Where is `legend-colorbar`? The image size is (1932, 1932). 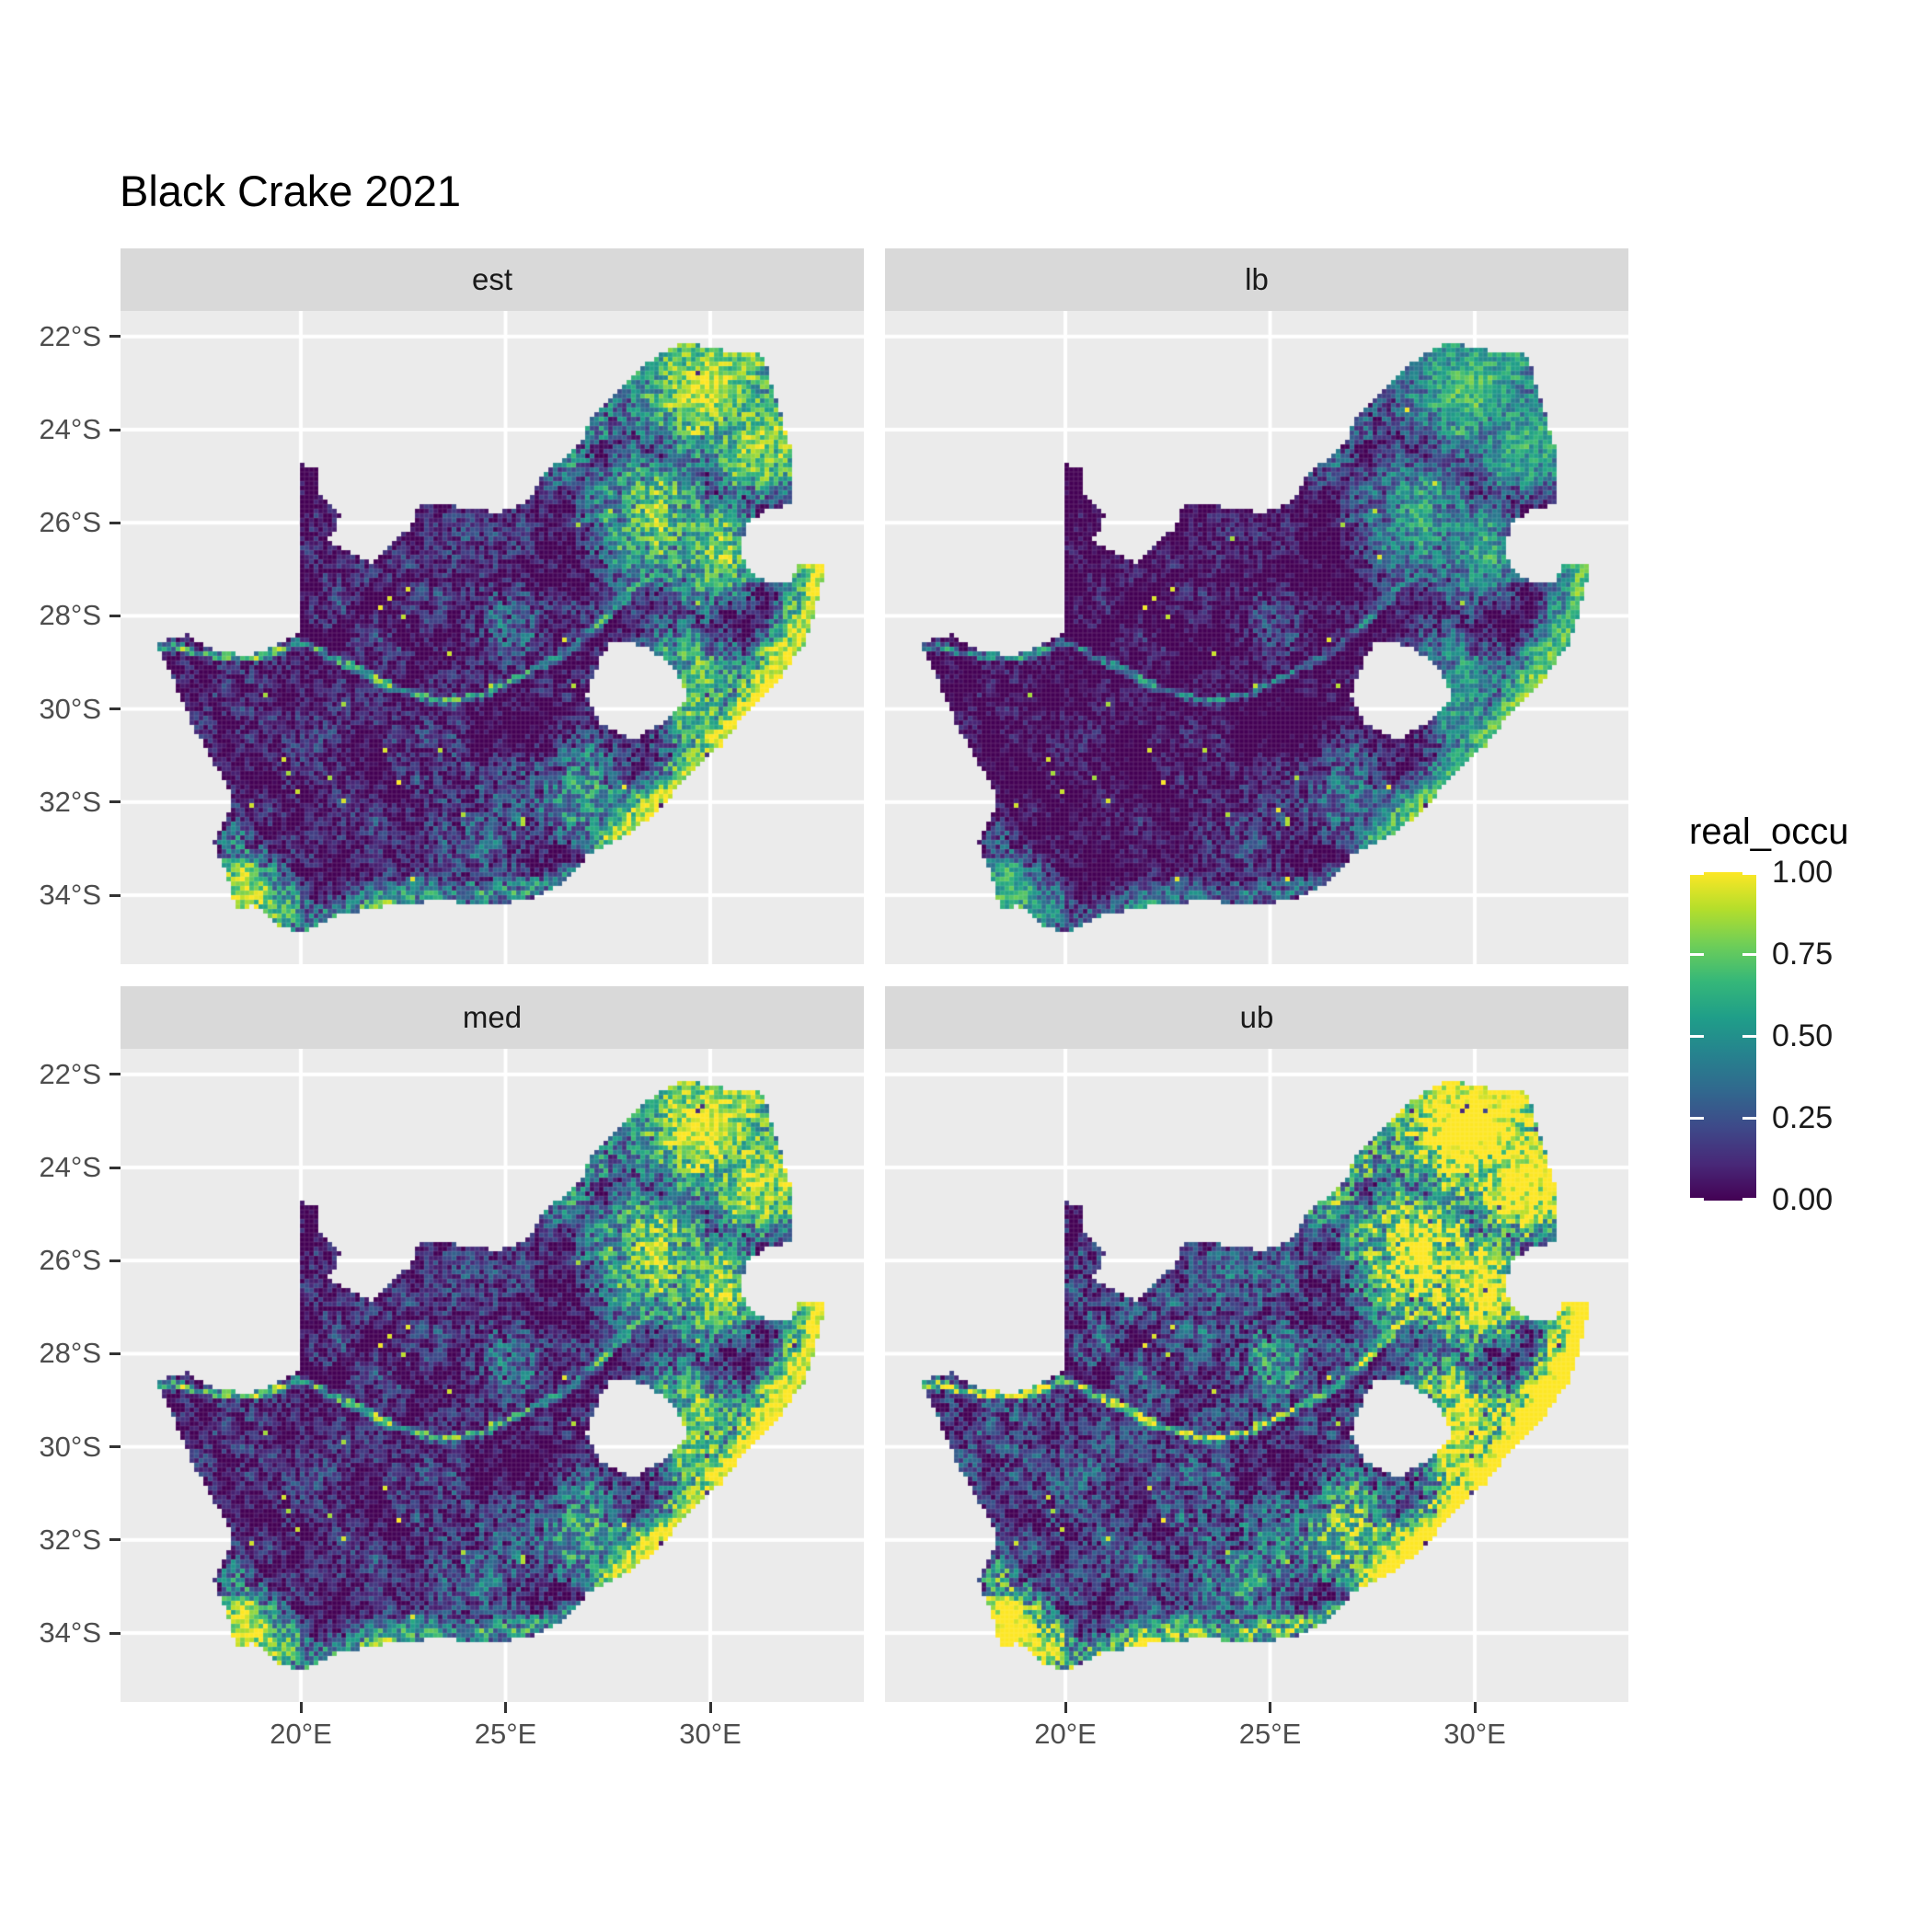
legend-colorbar is located at coordinates (1723, 1036).